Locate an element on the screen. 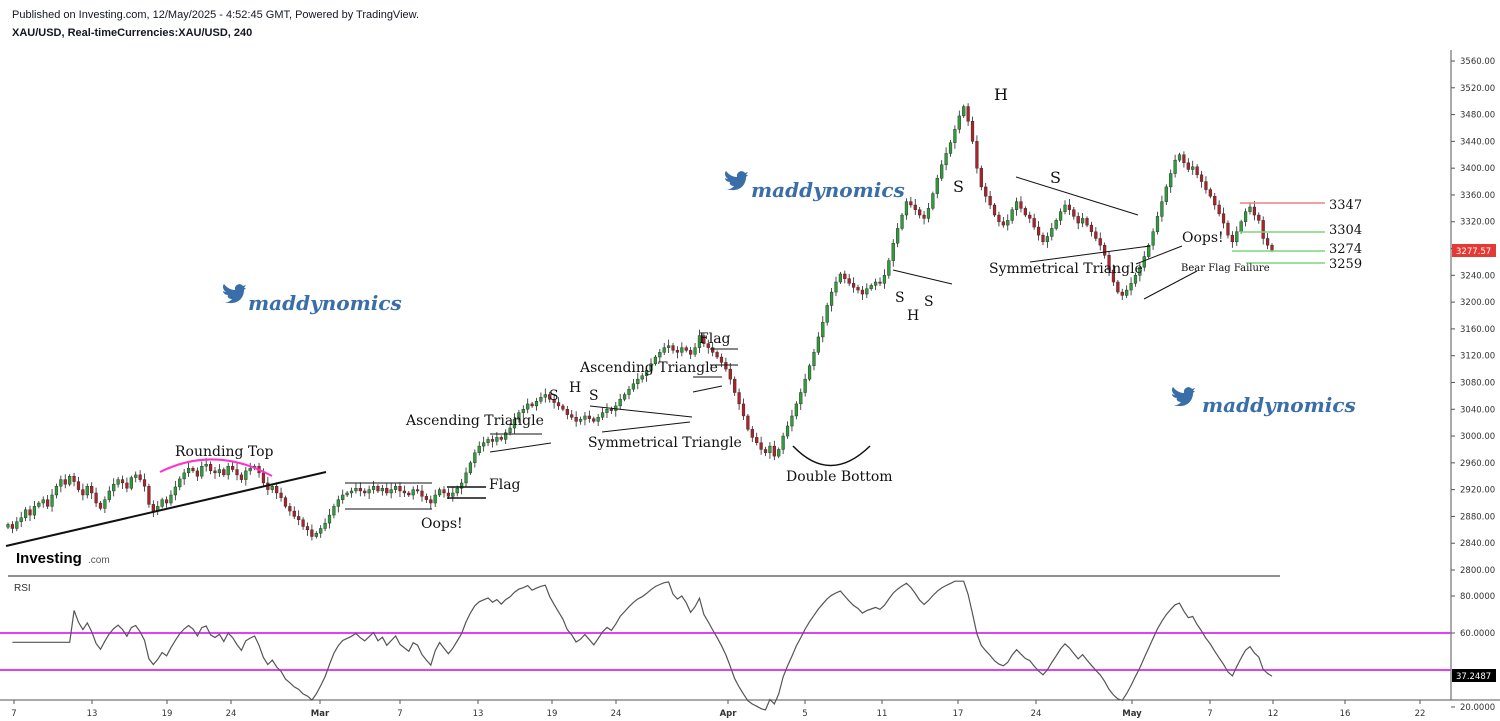  investing-logo: Investing is located at coordinates (49, 558).